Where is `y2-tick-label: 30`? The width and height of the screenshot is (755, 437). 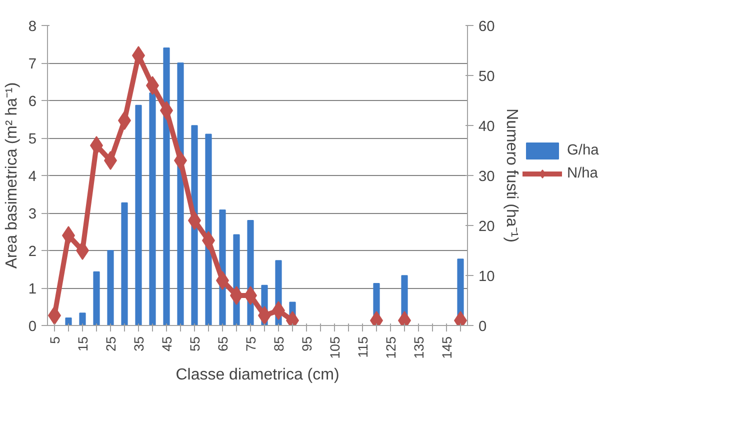
y2-tick-label: 30 is located at coordinates (486, 177).